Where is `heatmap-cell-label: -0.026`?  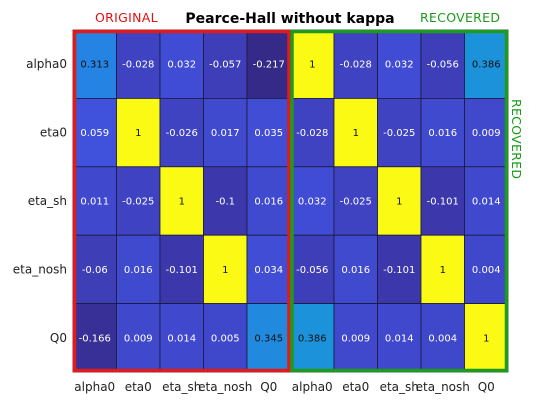 heatmap-cell-label: -0.026 is located at coordinates (182, 133).